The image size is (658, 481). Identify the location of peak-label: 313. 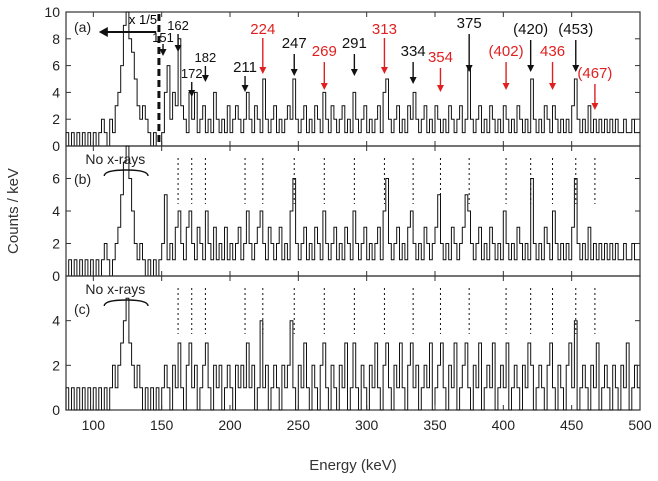
(384, 29).